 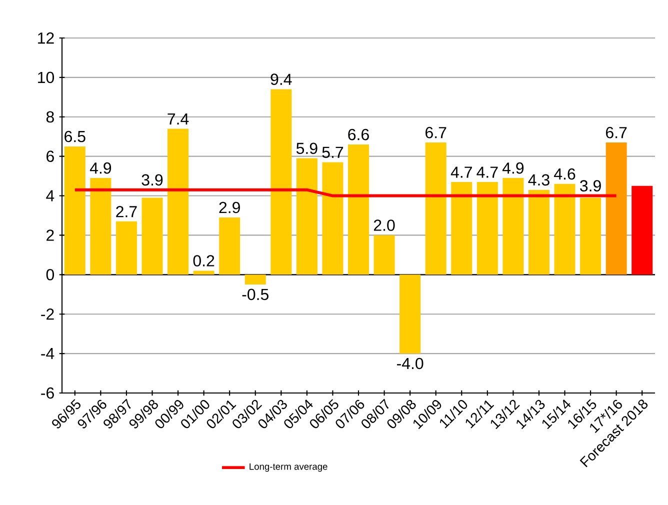 I want to click on y-tick-label: -6, so click(x=47, y=393).